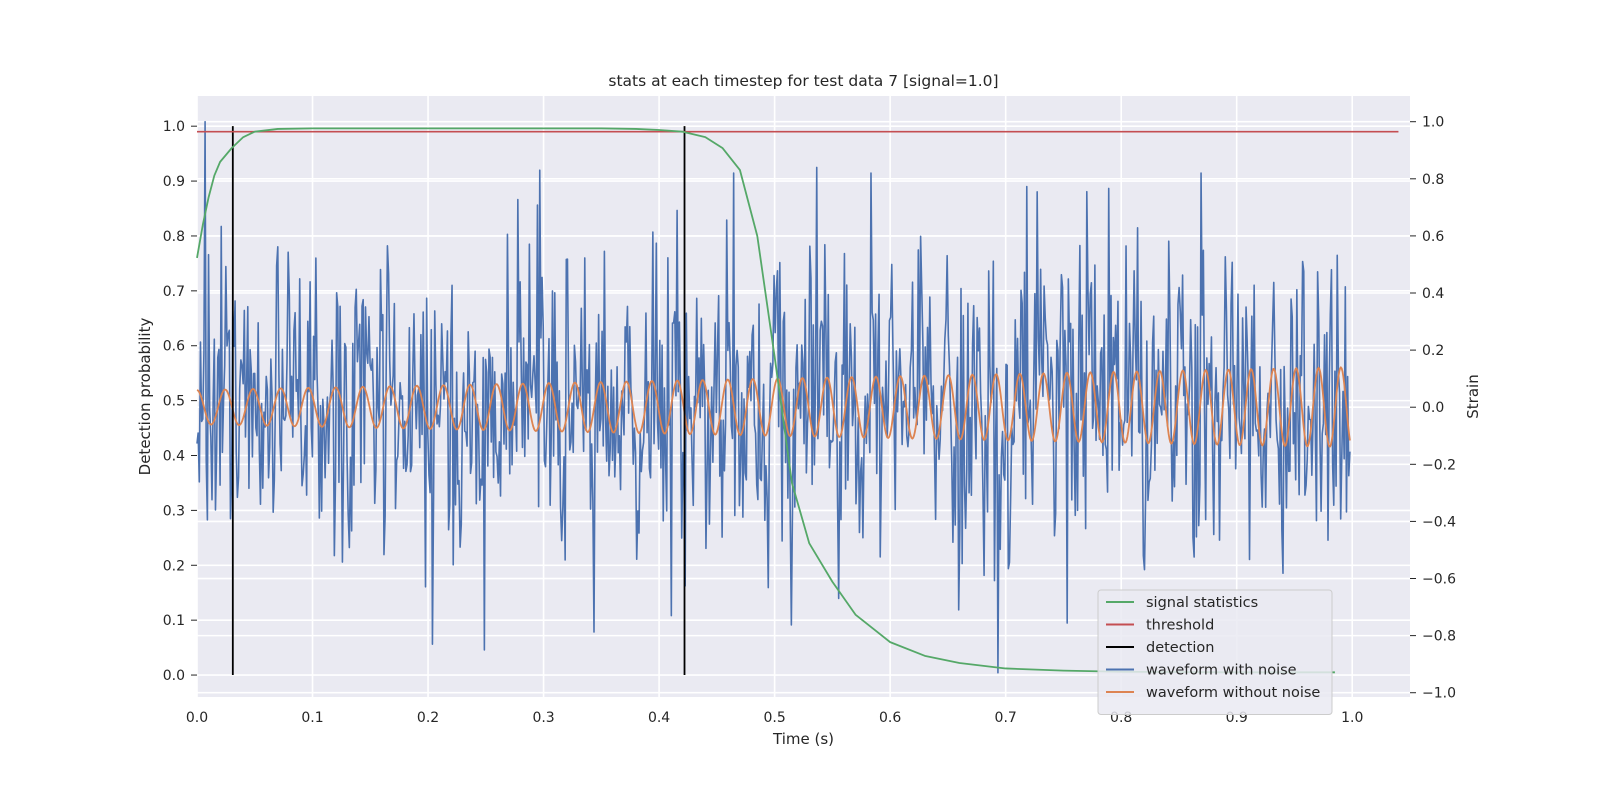 The height and width of the screenshot is (800, 1600). What do you see at coordinates (774, 718) in the screenshot?
I see `x-tick-label: 0.5` at bounding box center [774, 718].